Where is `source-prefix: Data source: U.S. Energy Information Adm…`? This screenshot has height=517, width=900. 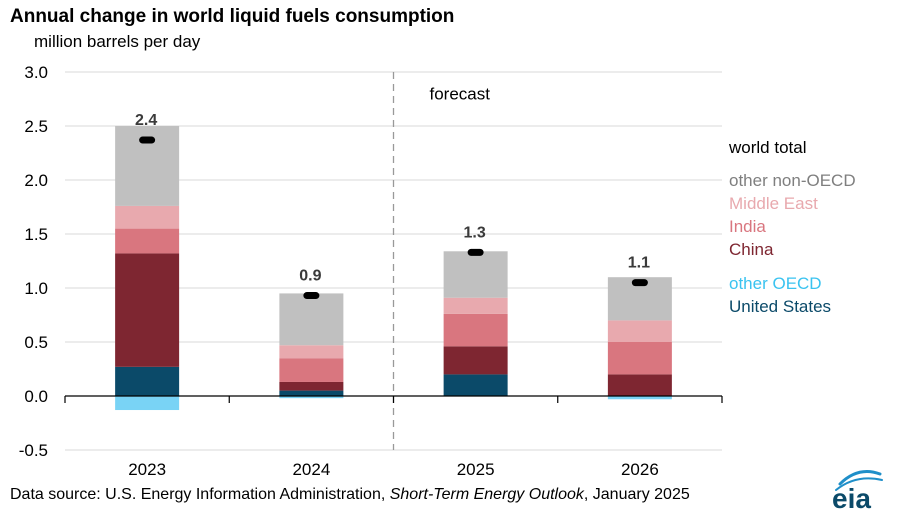 source-prefix: Data source: U.S. Energy Information Adm… is located at coordinates (200, 494).